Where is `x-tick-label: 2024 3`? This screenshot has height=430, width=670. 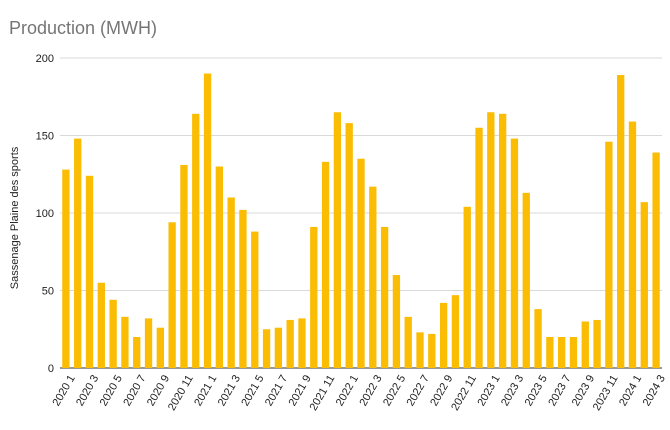
x-tick-label: 2024 3 is located at coordinates (654, 390).